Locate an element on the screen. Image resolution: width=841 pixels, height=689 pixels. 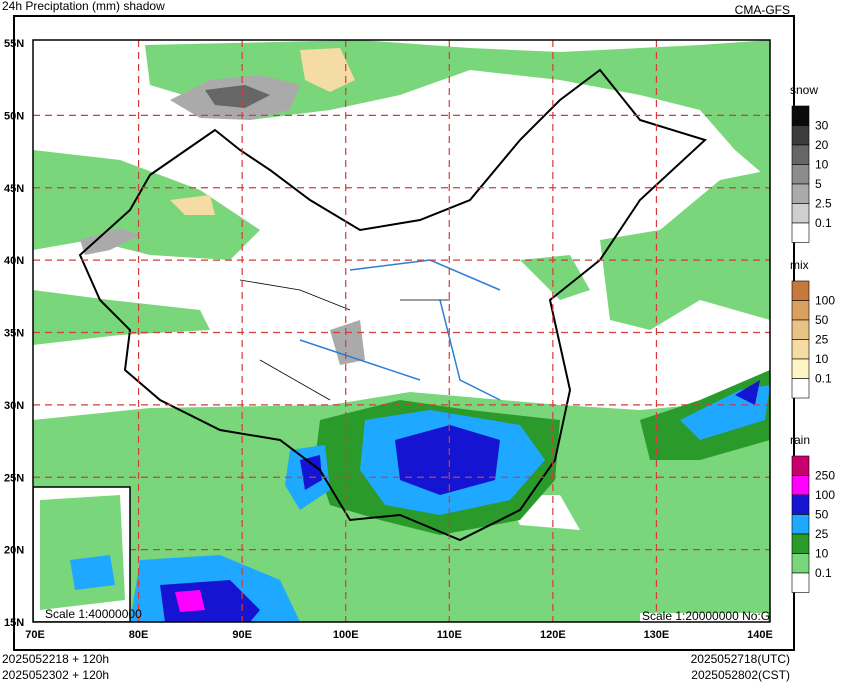
legend-label: 20 is located at coordinates (822, 145).